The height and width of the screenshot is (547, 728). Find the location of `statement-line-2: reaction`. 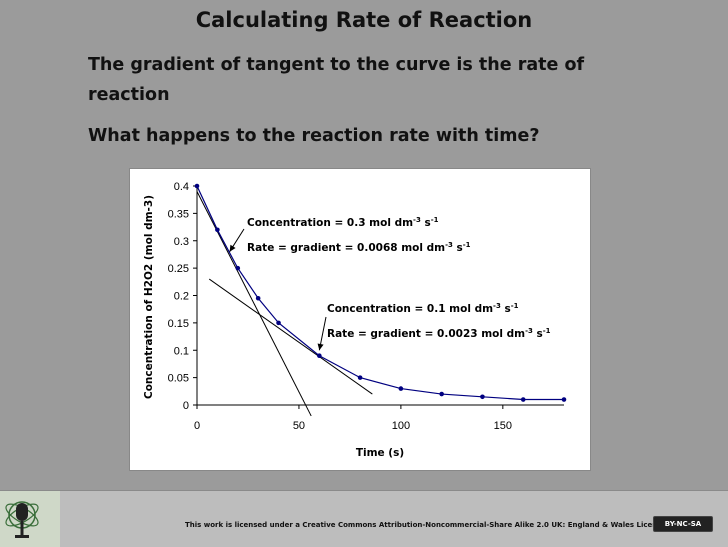

statement-line-2: reaction is located at coordinates (129, 95).